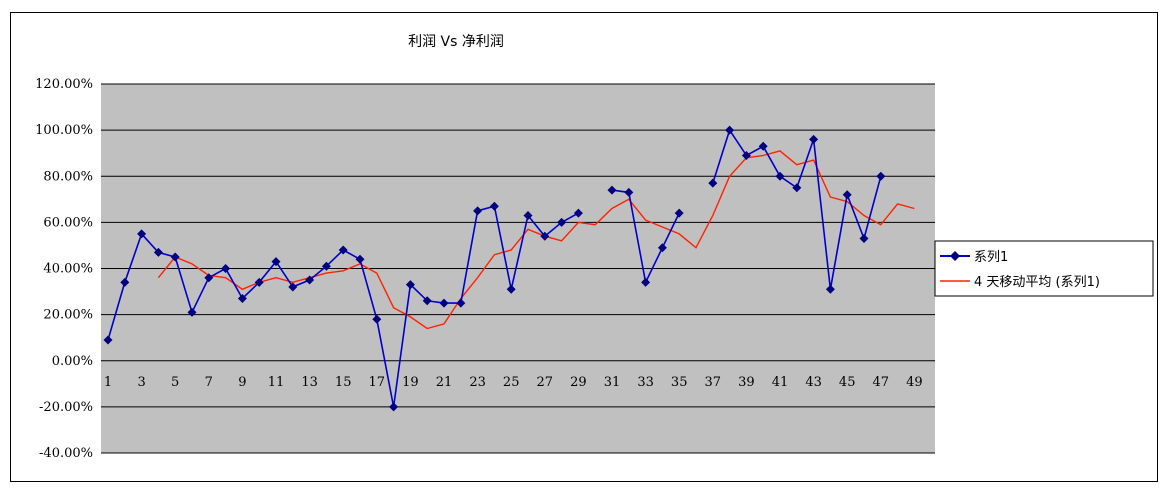 The height and width of the screenshot is (496, 1166). I want to click on y-tick-label: 120.00%, so click(64, 84).